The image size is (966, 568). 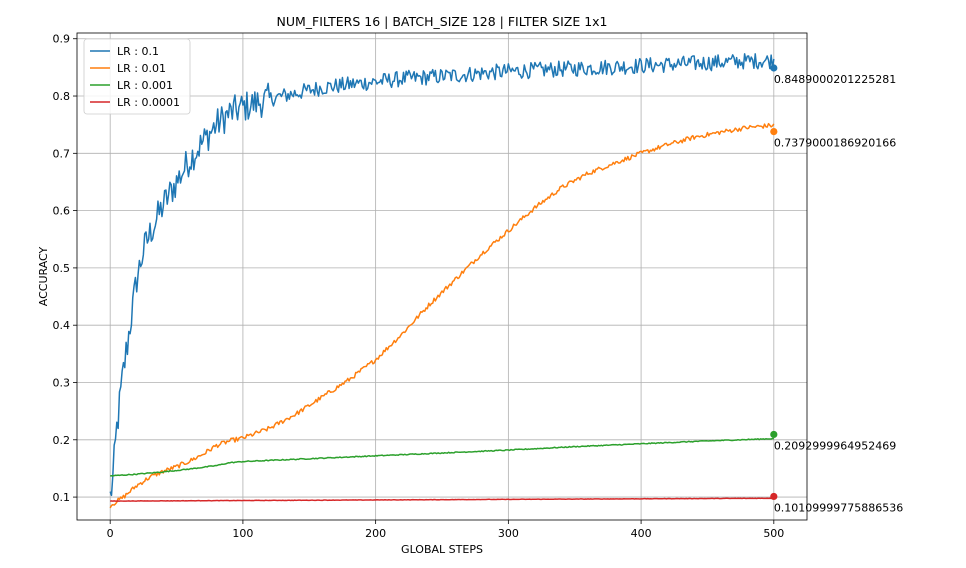 What do you see at coordinates (508, 533) in the screenshot?
I see `x-tick-label: 300` at bounding box center [508, 533].